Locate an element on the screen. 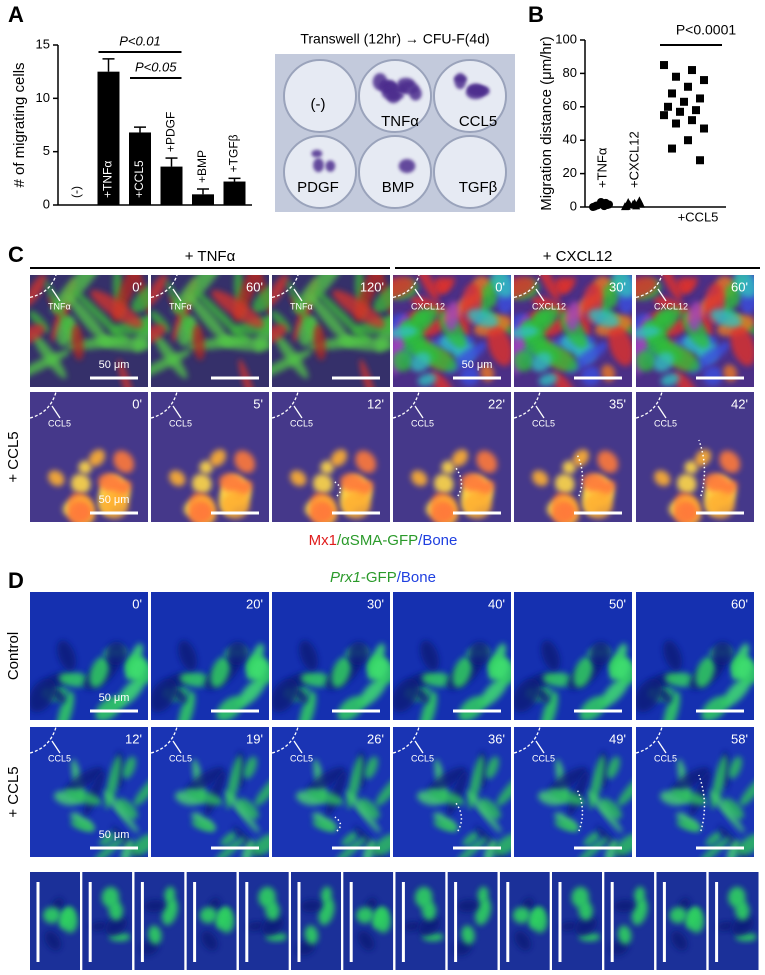 Image resolution: width=765 pixels, height=975 pixels. y-axis-label: # of migrating cells is located at coordinates (19, 124).